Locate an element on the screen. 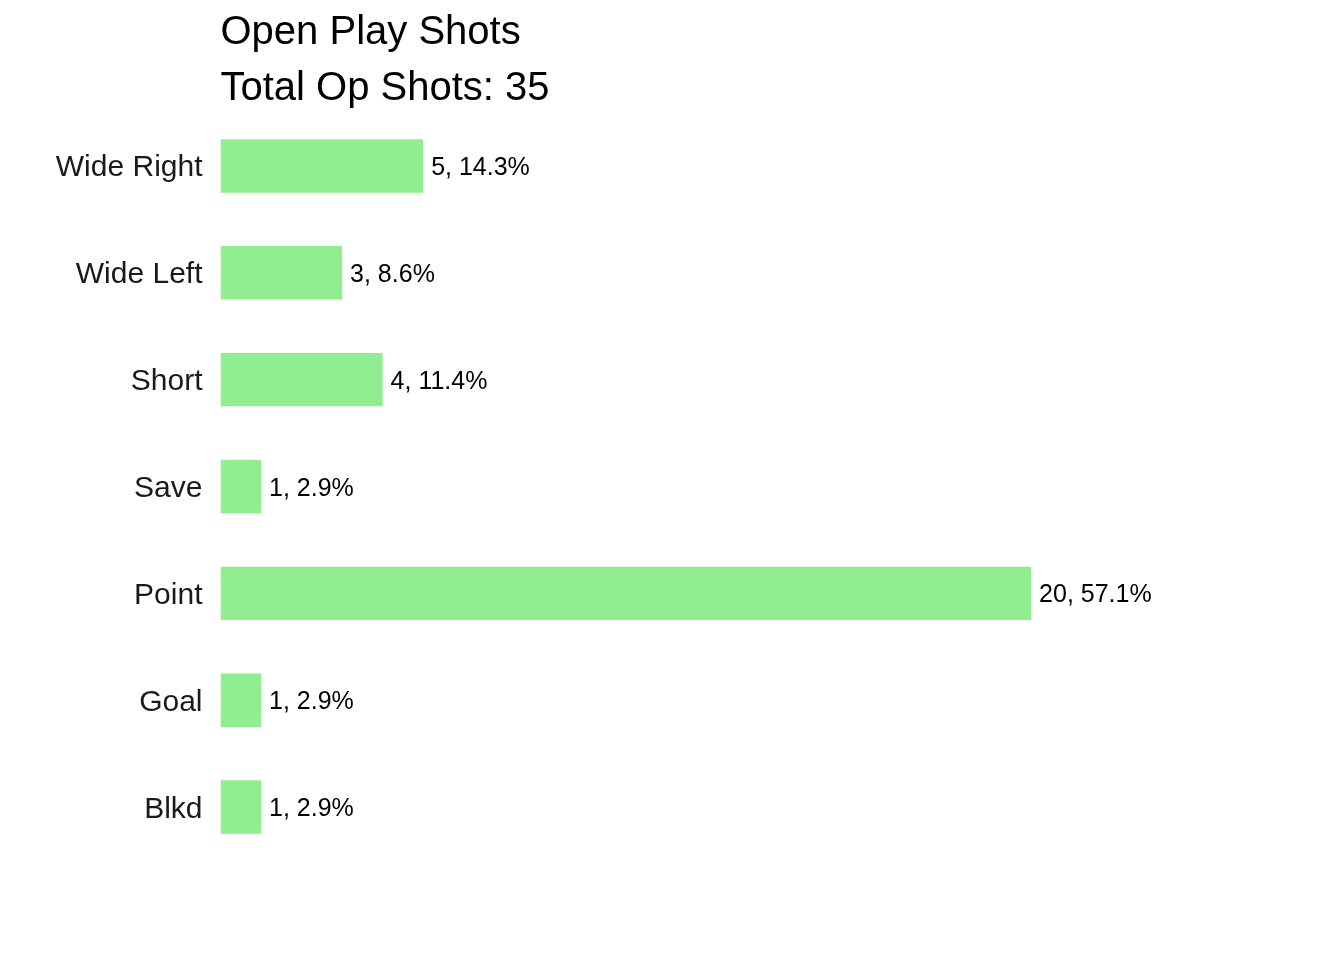 This screenshot has height=960, width=1344. chart-subtitle: Total Op Shots: 35 is located at coordinates (385, 85).